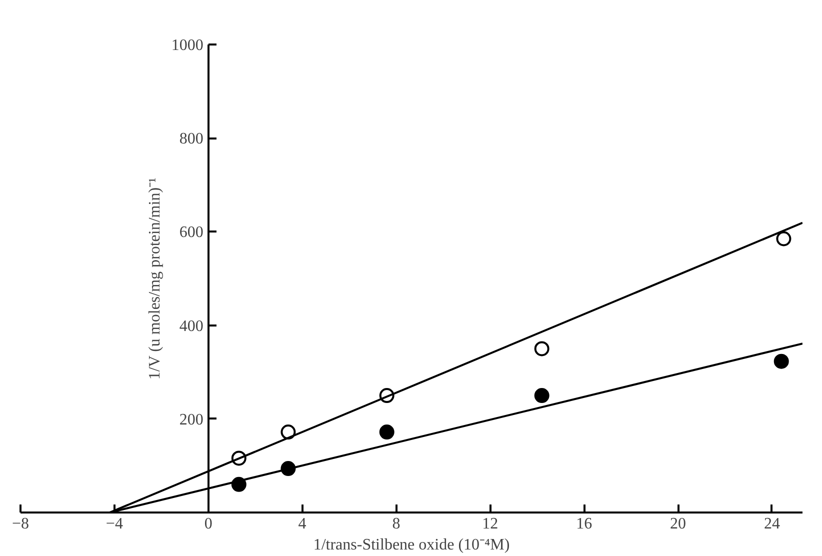 Image resolution: width=822 pixels, height=556 pixels. I want to click on y-axis-title: 1/V (u moles/mg protein/min)⁻¹, so click(155, 278).